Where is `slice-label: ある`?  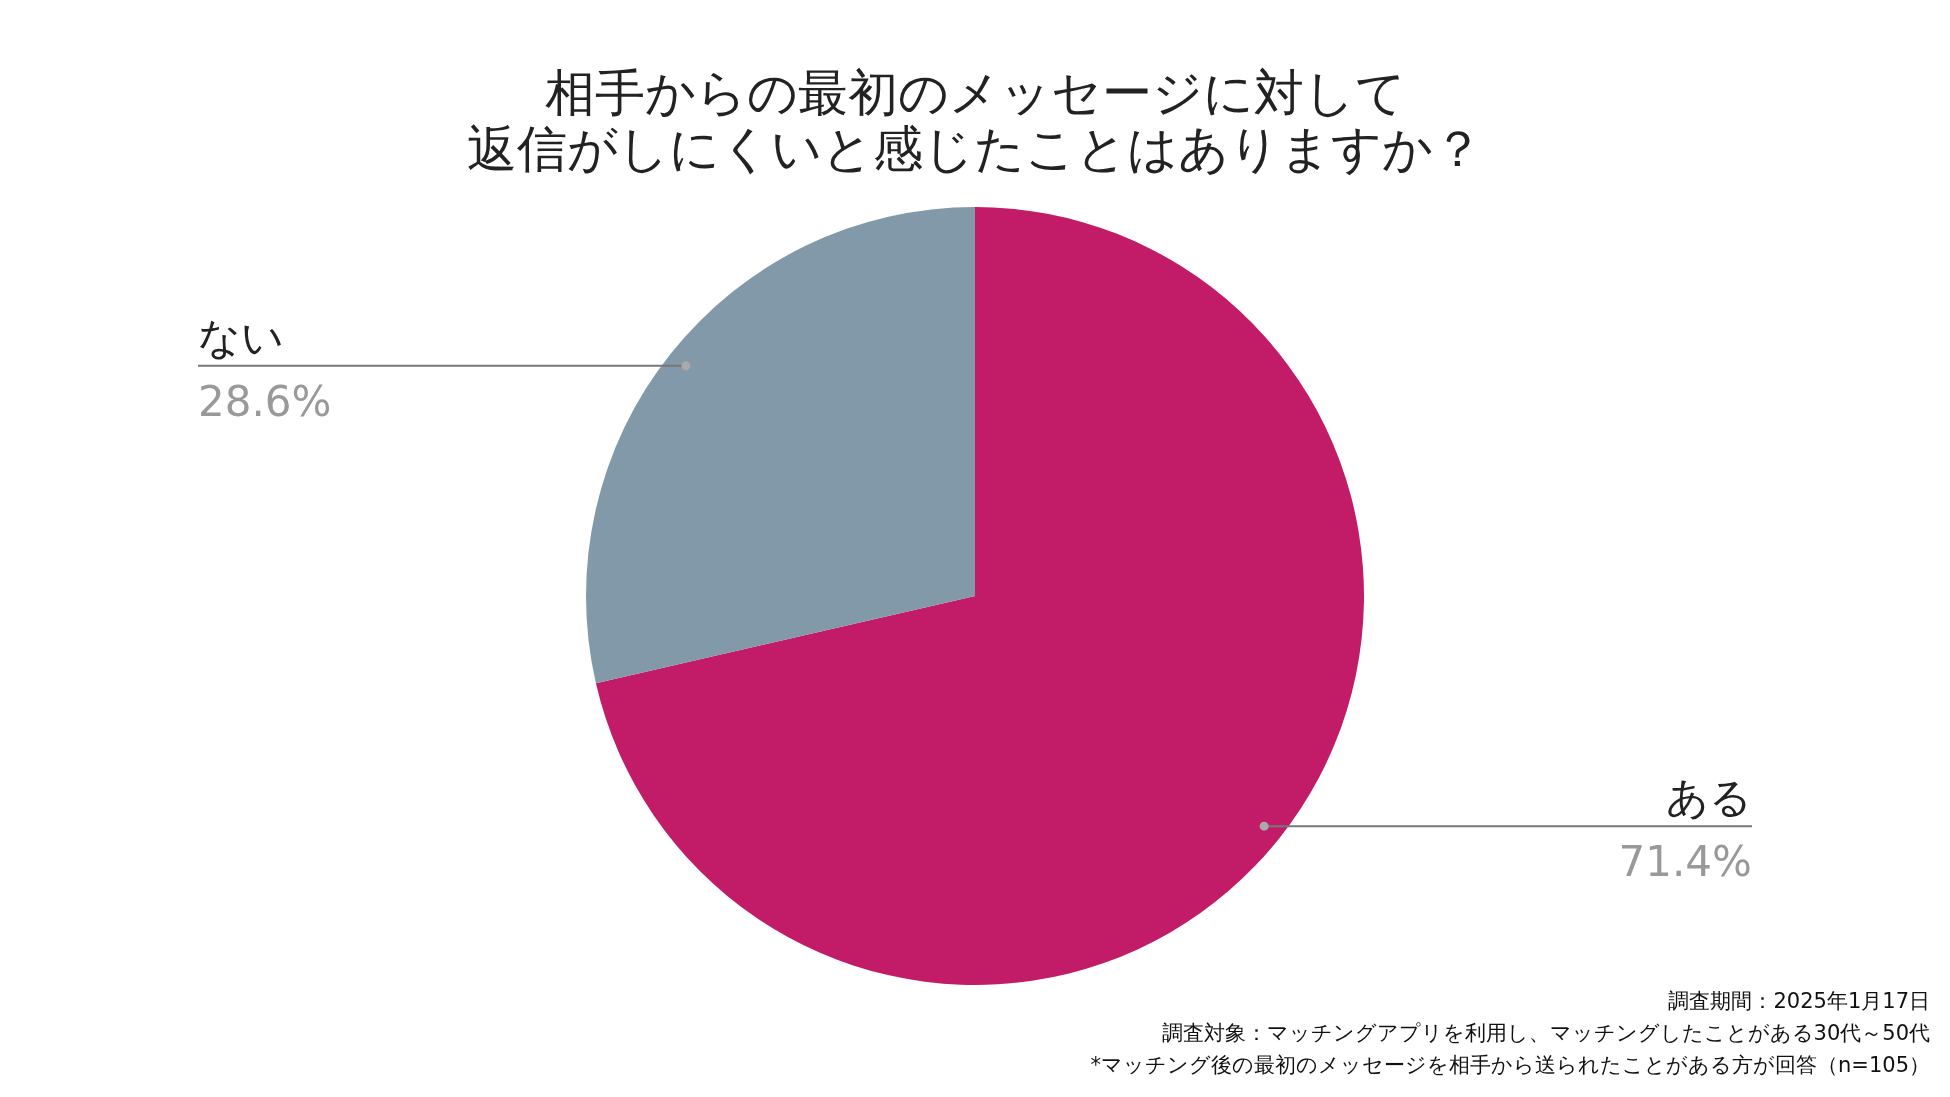
slice-label: ある is located at coordinates (1709, 798).